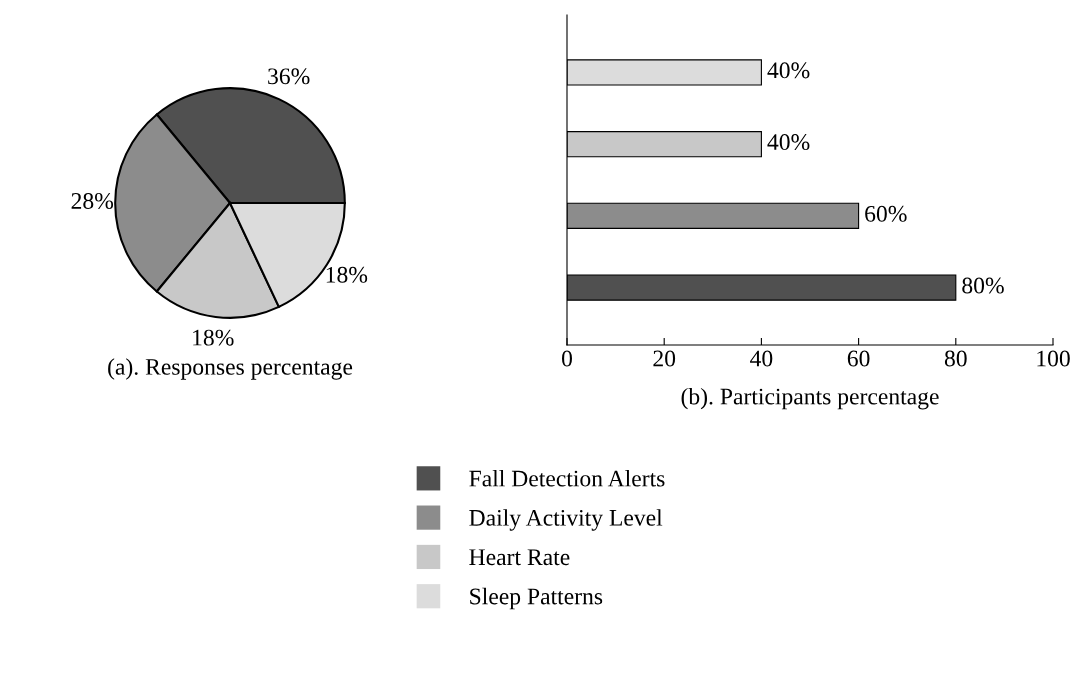 The image size is (1082, 678). I want to click on legend-label: Heart Rate, so click(519, 557).